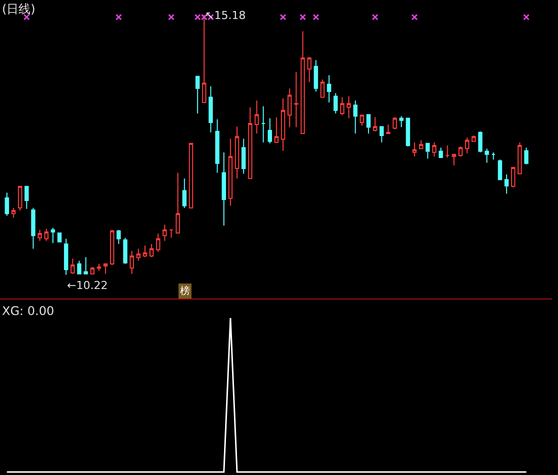 This screenshot has height=475, width=558. What do you see at coordinates (19, 9) in the screenshot?
I see `chart-title: (日线)` at bounding box center [19, 9].